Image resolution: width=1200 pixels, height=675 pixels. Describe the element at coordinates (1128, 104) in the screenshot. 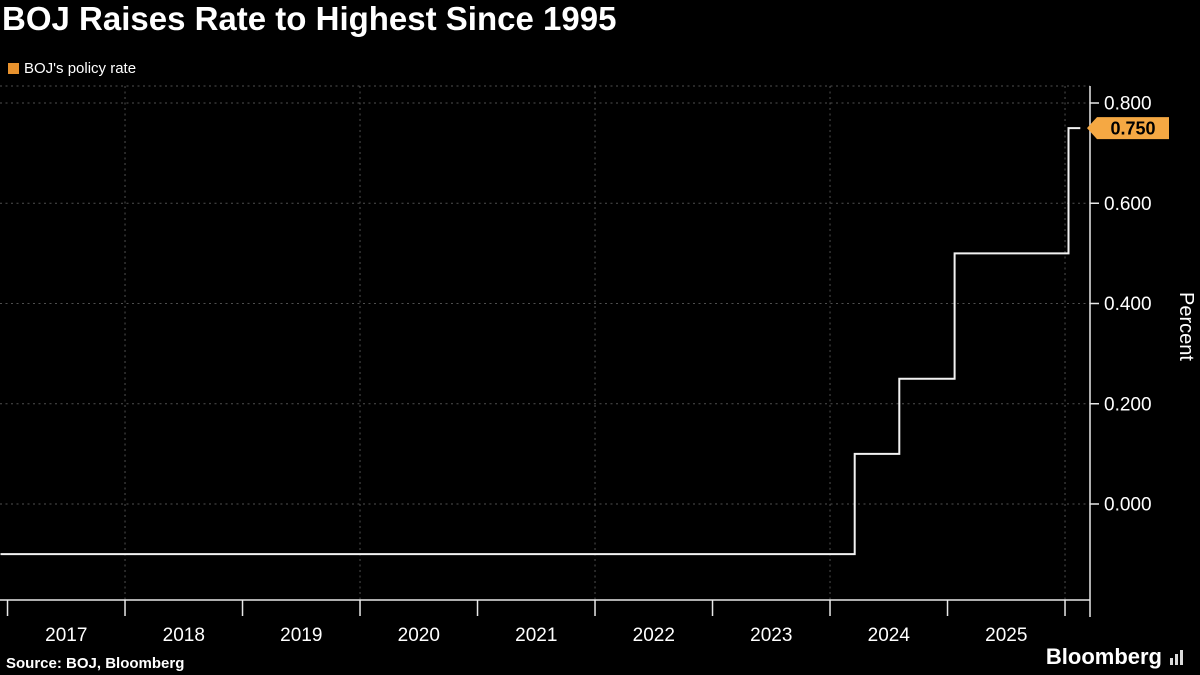

I see `y-axis-label: 0.800` at that location.